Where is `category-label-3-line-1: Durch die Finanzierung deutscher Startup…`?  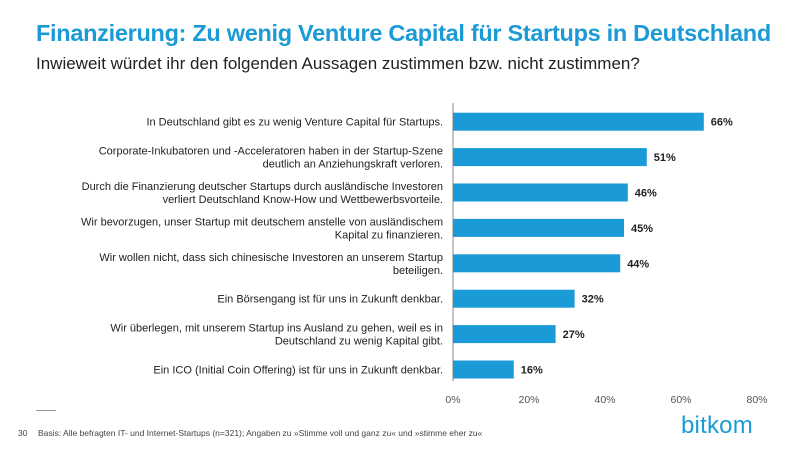 category-label-3-line-1: Durch die Finanzierung deutscher Startup… is located at coordinates (262, 187).